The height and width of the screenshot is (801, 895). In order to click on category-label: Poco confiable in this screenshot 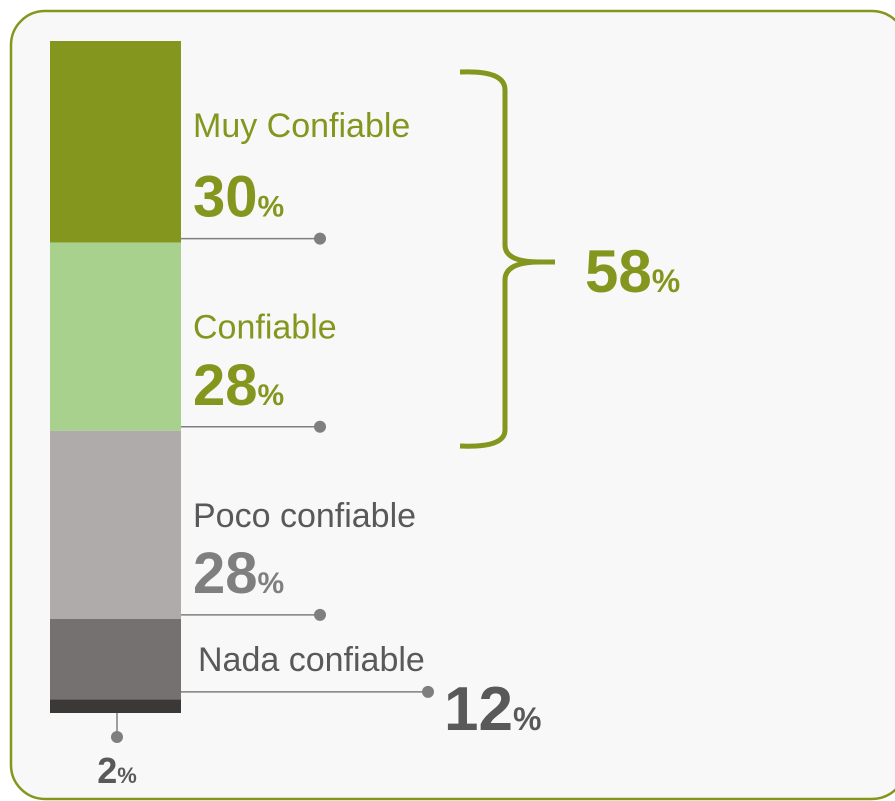, I will do `click(304, 516)`.